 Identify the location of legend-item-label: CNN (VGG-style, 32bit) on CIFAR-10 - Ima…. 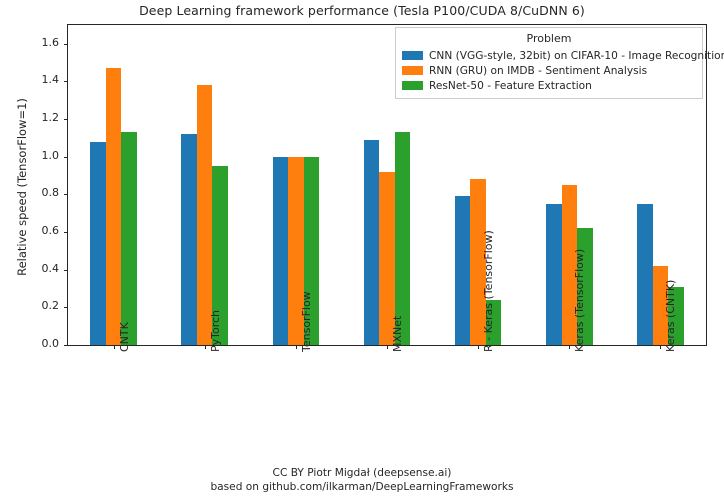
(576, 55).